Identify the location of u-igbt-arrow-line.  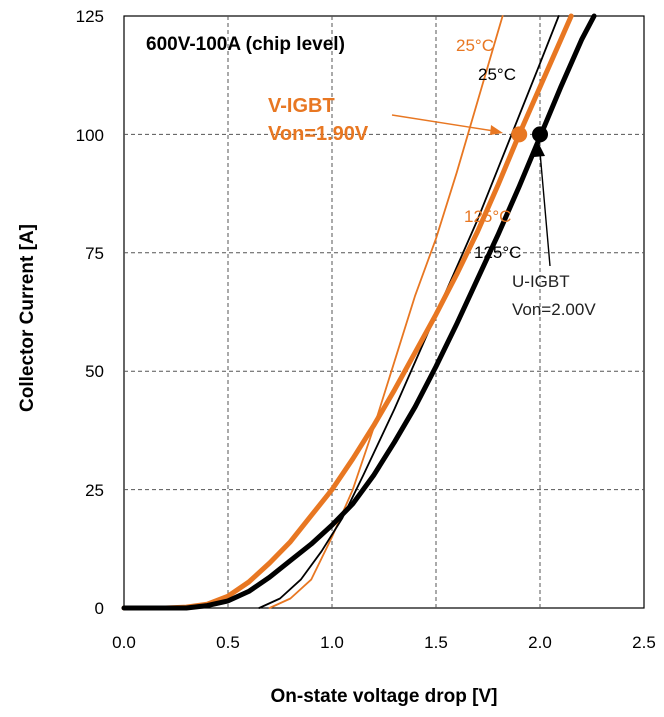
(545, 209).